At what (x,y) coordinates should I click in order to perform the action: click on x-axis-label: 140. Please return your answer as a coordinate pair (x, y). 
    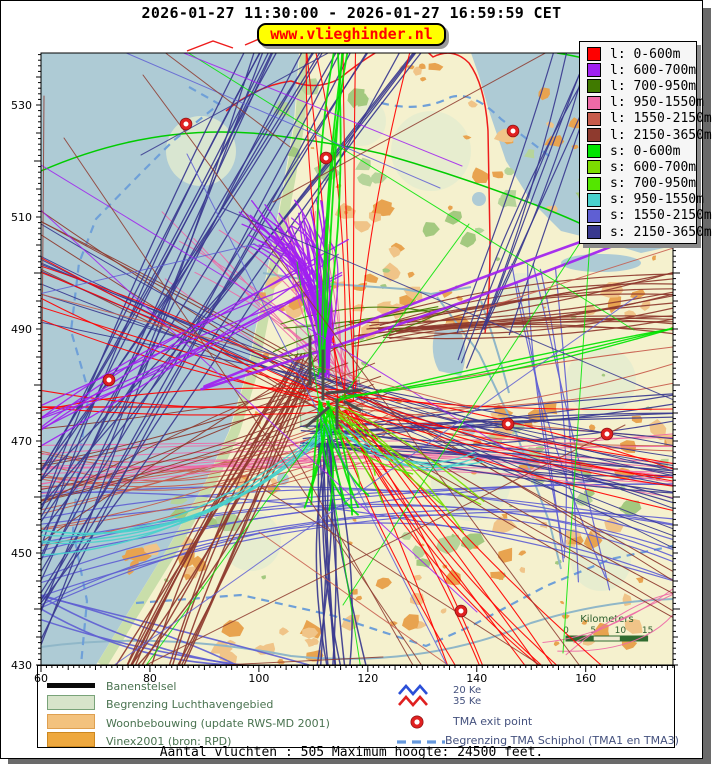
    Looking at the image, I should click on (476, 678).